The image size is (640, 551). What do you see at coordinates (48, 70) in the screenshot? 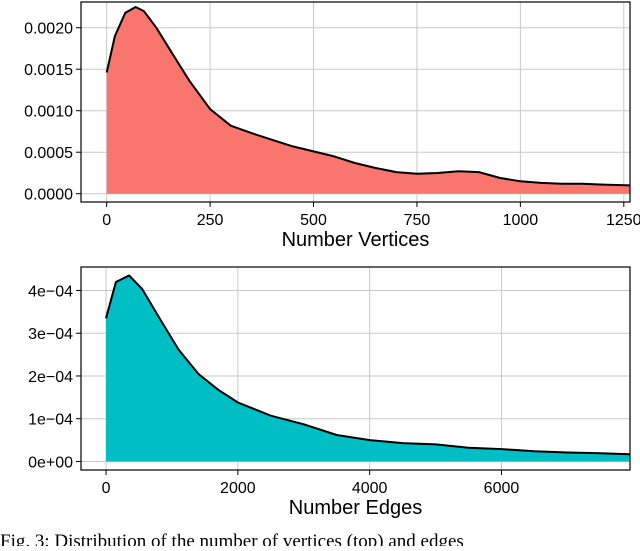
I see `vertices-ytick-label-3: 0.0015` at bounding box center [48, 70].